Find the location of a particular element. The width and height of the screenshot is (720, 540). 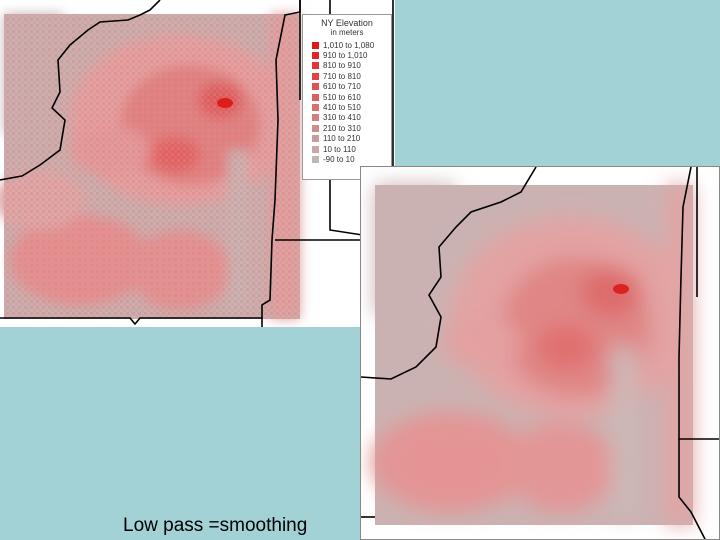

legend-row: 510 to 610 is located at coordinates (347, 97).